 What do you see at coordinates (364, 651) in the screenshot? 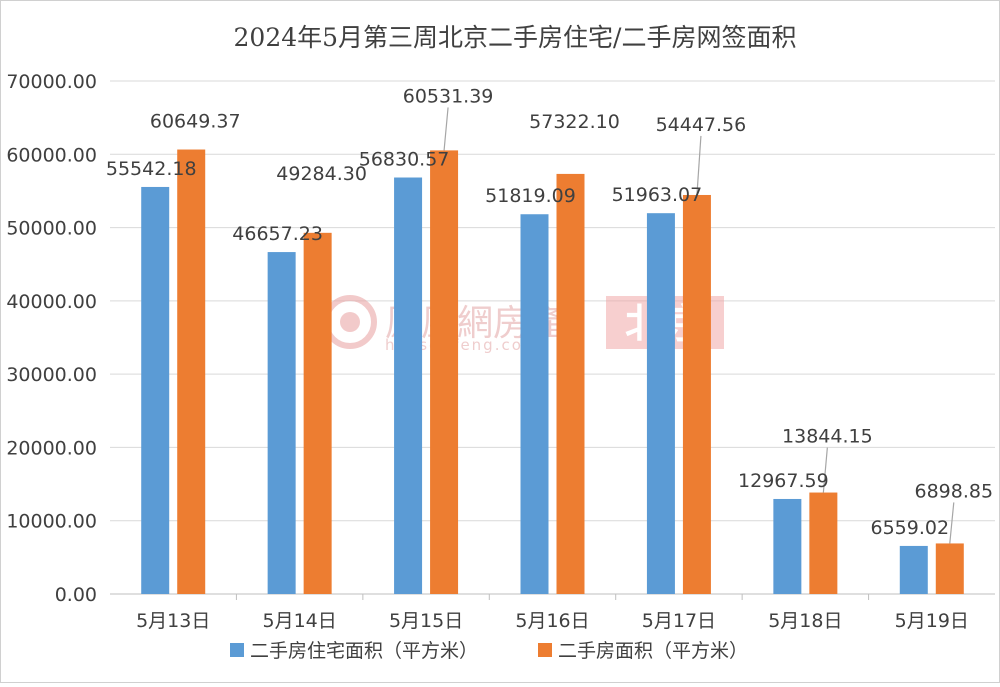
I see `legend-label-series1: 二手房住宅面积（平方米）` at bounding box center [364, 651].